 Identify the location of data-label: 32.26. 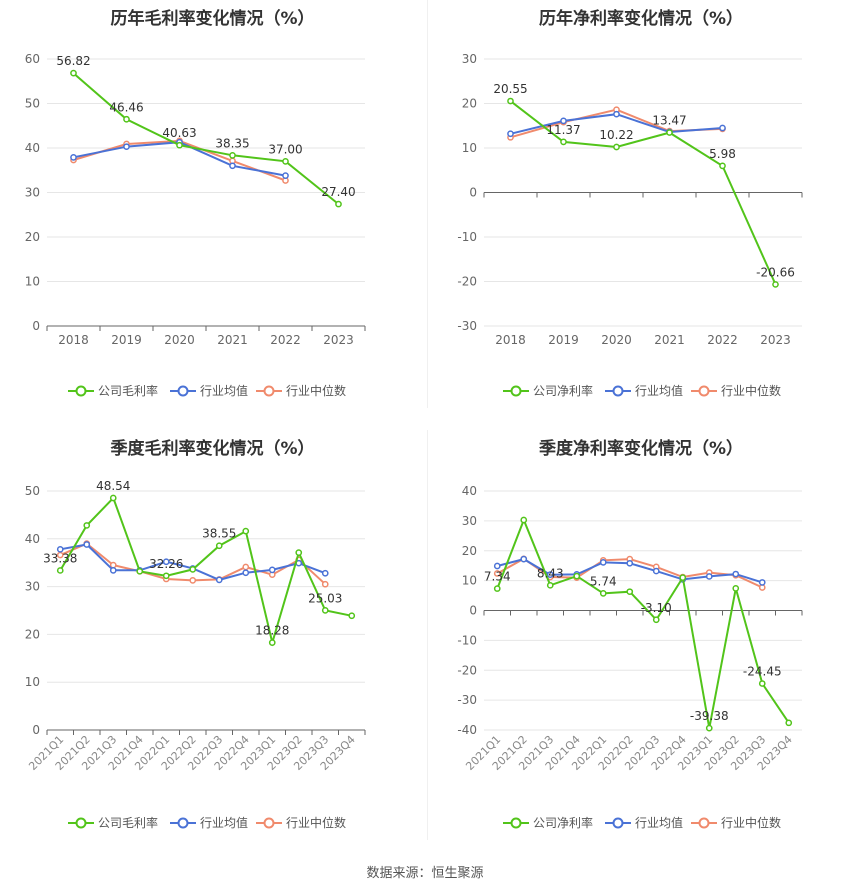
(166, 564).